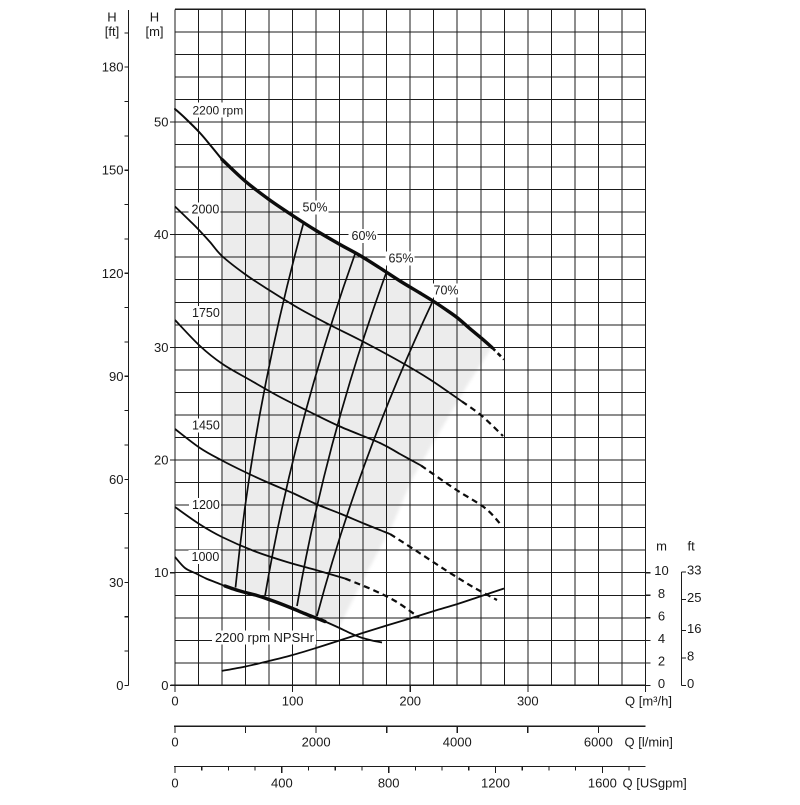 The height and width of the screenshot is (805, 800). I want to click on svg-text: Q [USgpm], so click(655, 783).